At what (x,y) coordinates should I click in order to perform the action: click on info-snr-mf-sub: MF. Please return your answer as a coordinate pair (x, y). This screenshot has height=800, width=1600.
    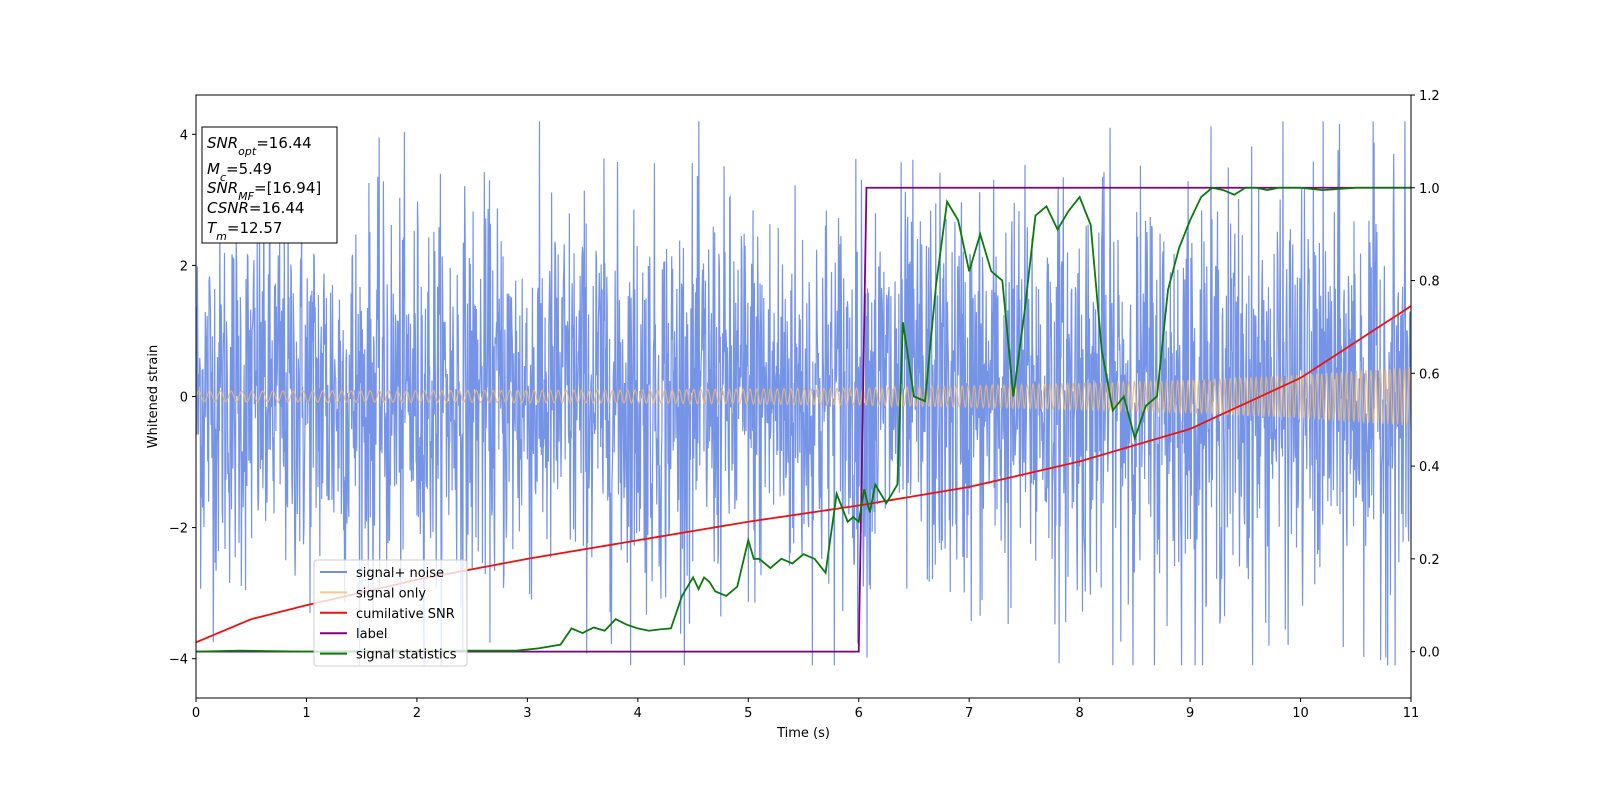
    Looking at the image, I should click on (246, 196).